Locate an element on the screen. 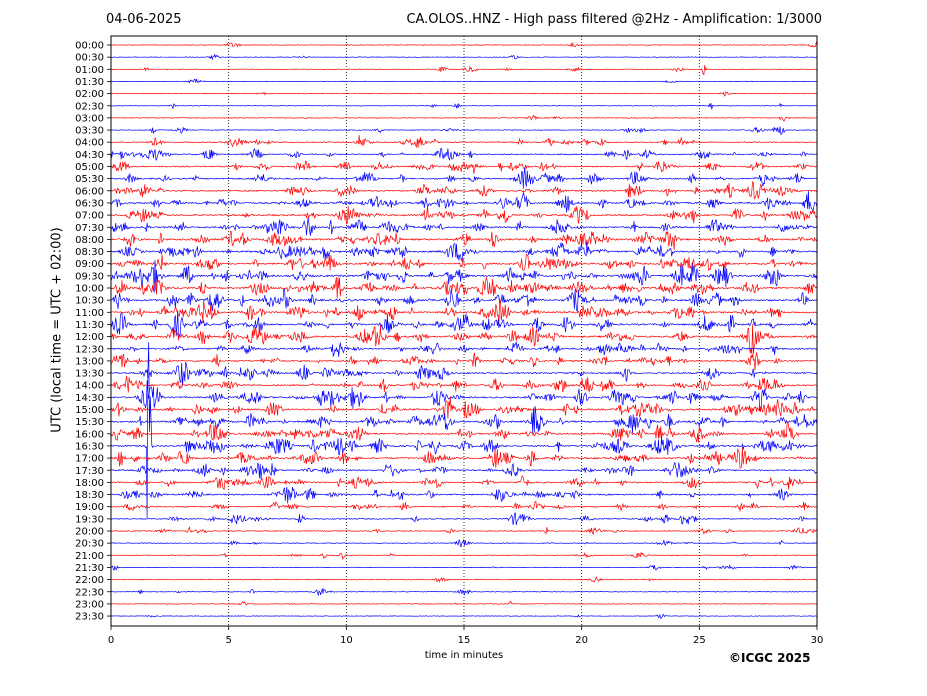 Image resolution: width=927 pixels, height=696 pixels. y-tick-label: 19:00 is located at coordinates (89, 507).